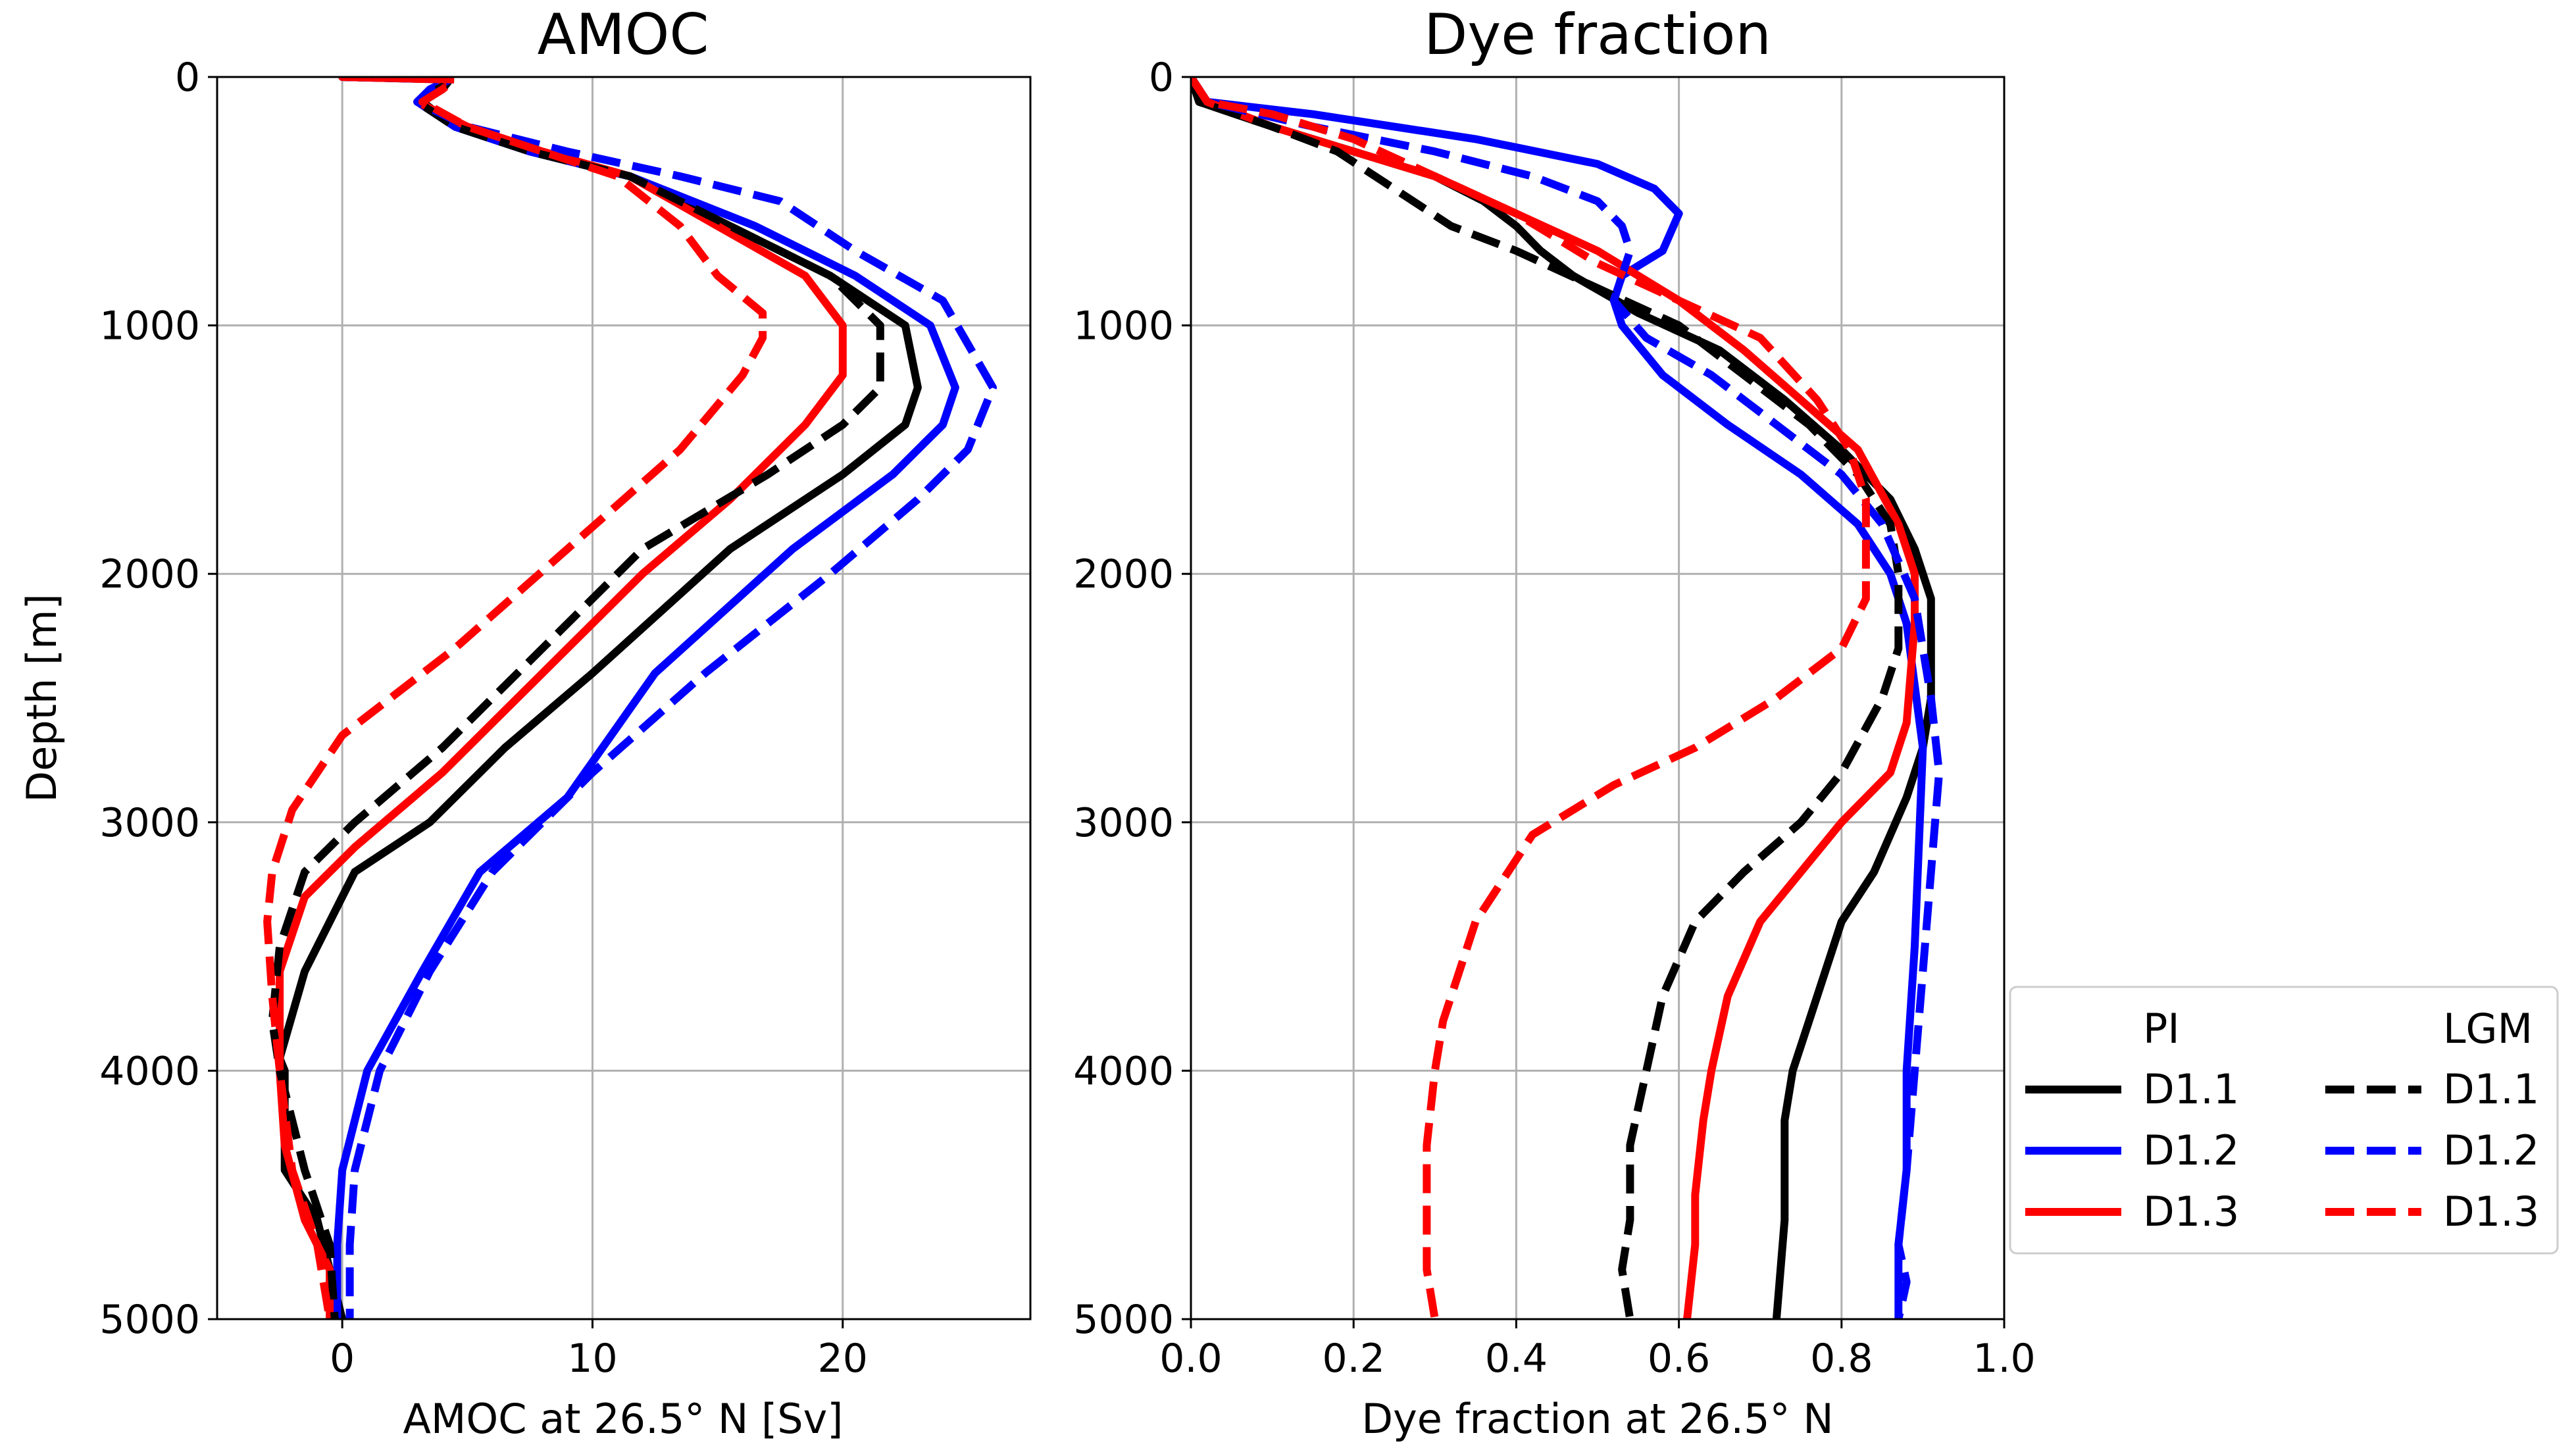 The image size is (2574, 1456). Describe the element at coordinates (149, 1071) in the screenshot. I see `amoc-ytick-label: 4000` at that location.